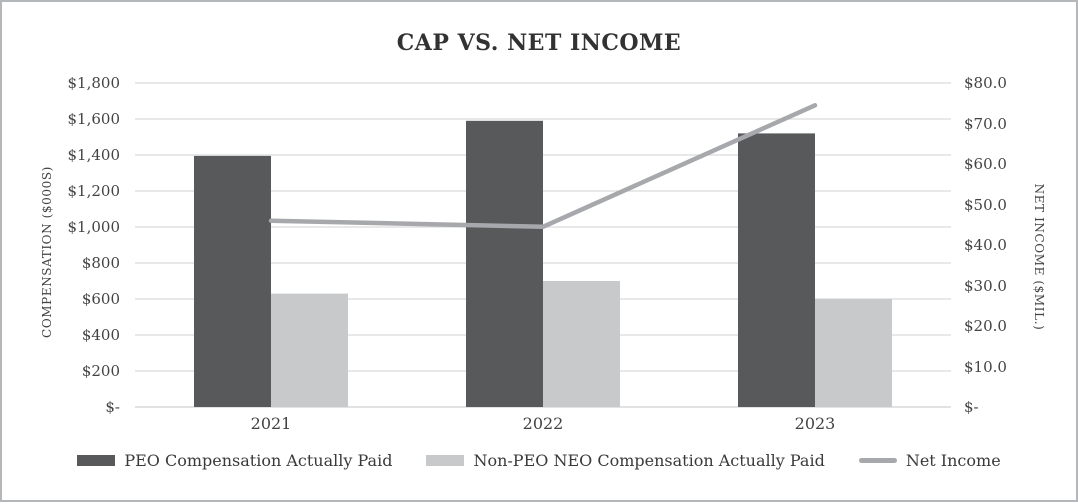  What do you see at coordinates (776, 270) in the screenshot?
I see `bar-peo-2023` at bounding box center [776, 270].